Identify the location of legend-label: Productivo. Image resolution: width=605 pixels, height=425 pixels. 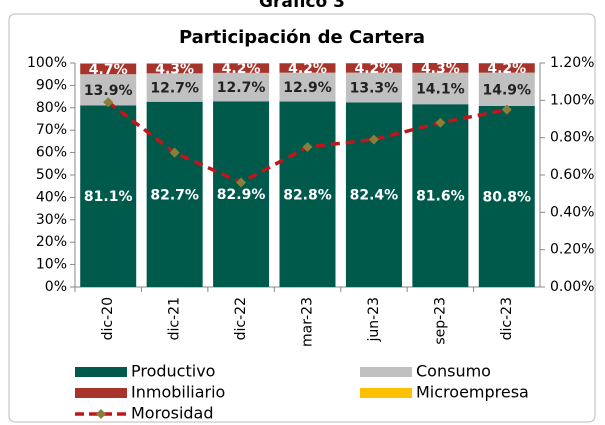
(173, 371).